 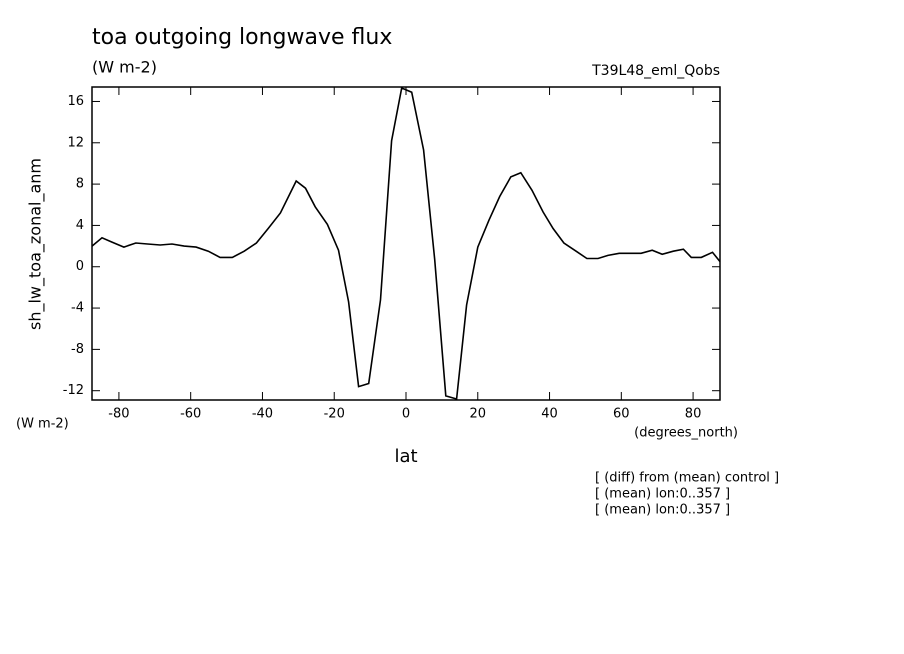 What do you see at coordinates (405, 456) in the screenshot?
I see `x-axis-label: lat` at bounding box center [405, 456].